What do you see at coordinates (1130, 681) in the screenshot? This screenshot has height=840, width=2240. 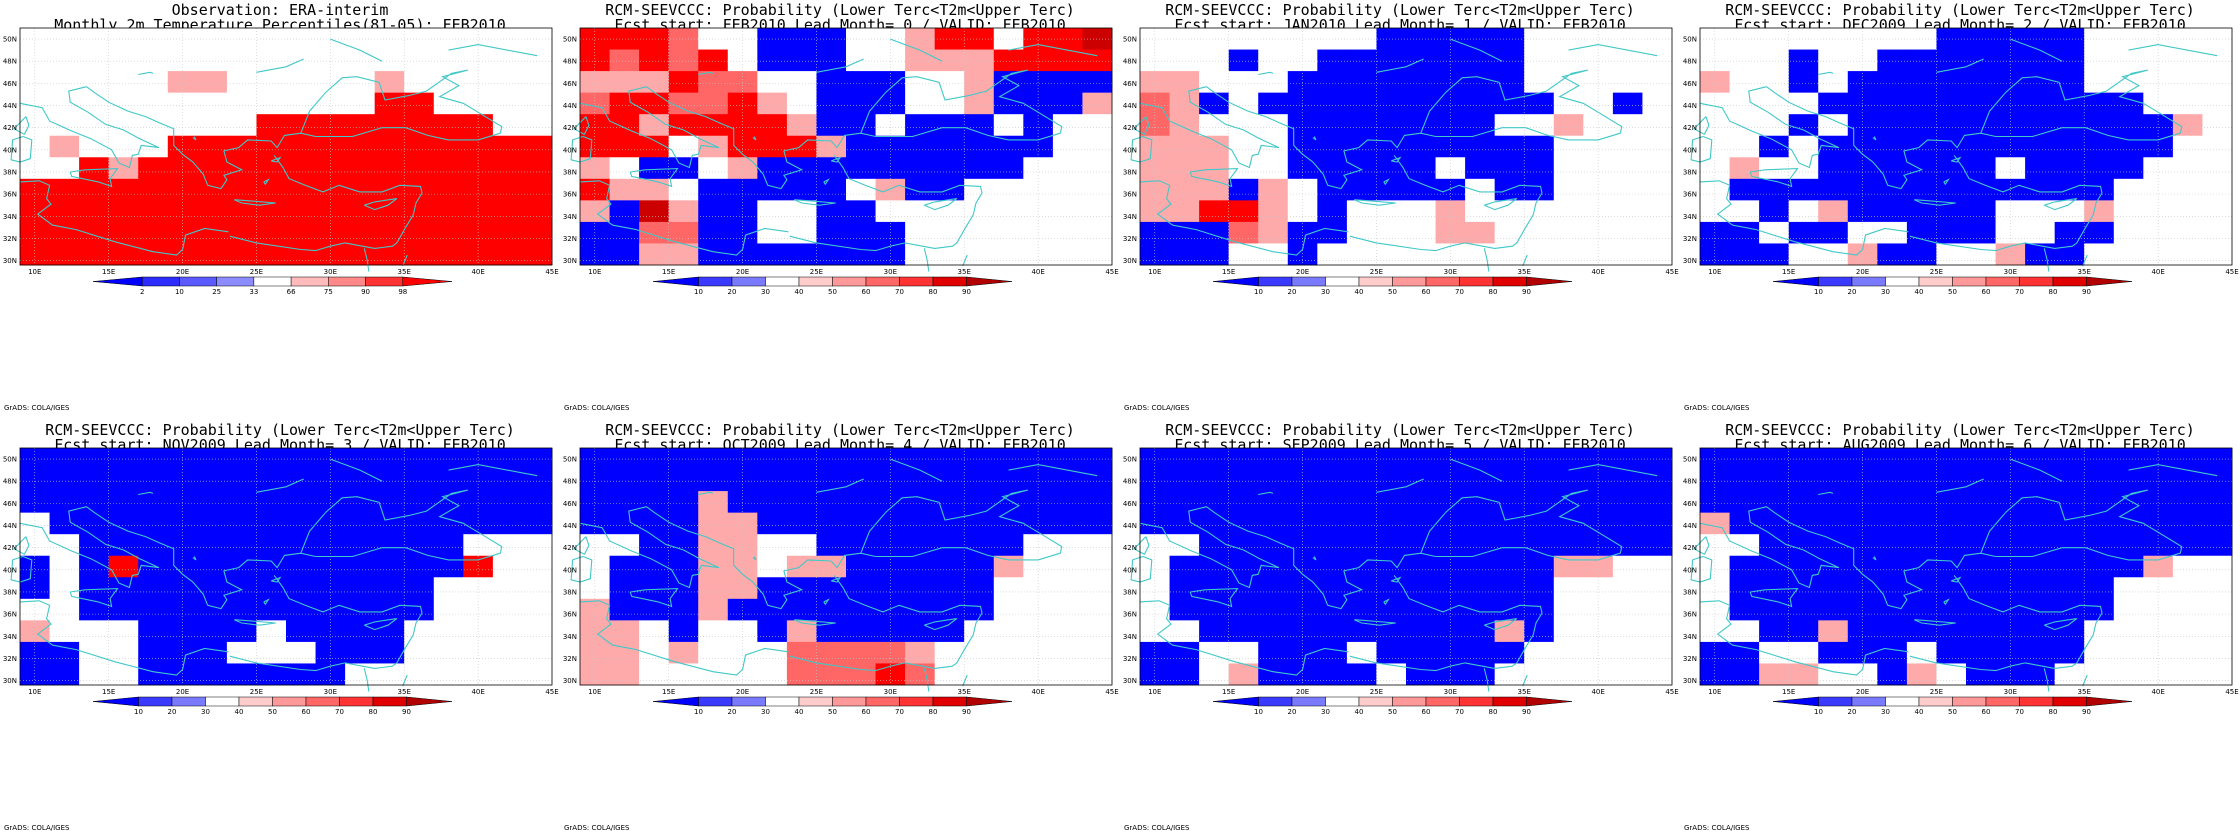 I see `lat-tick-label: 30N` at bounding box center [1130, 681].